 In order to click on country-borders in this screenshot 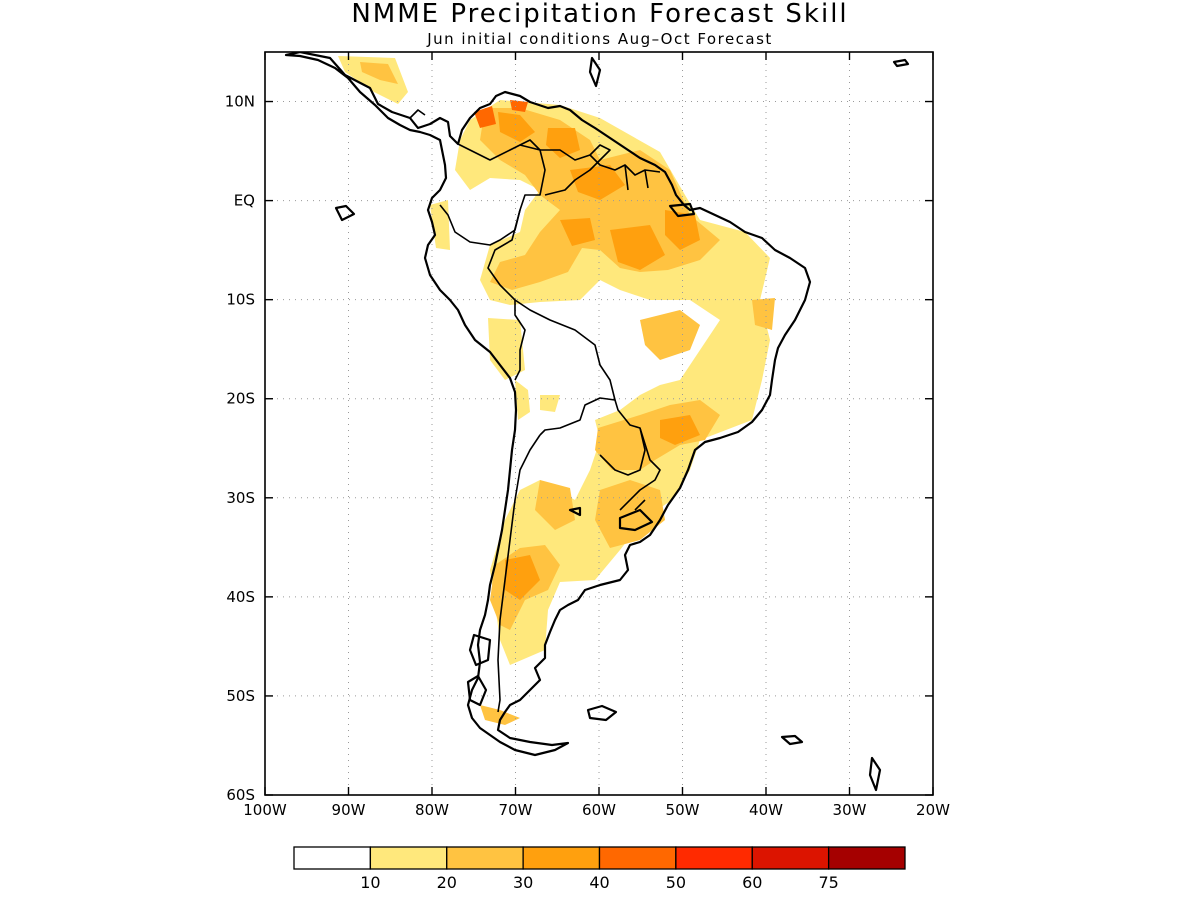, I will do `click(535, 411)`.